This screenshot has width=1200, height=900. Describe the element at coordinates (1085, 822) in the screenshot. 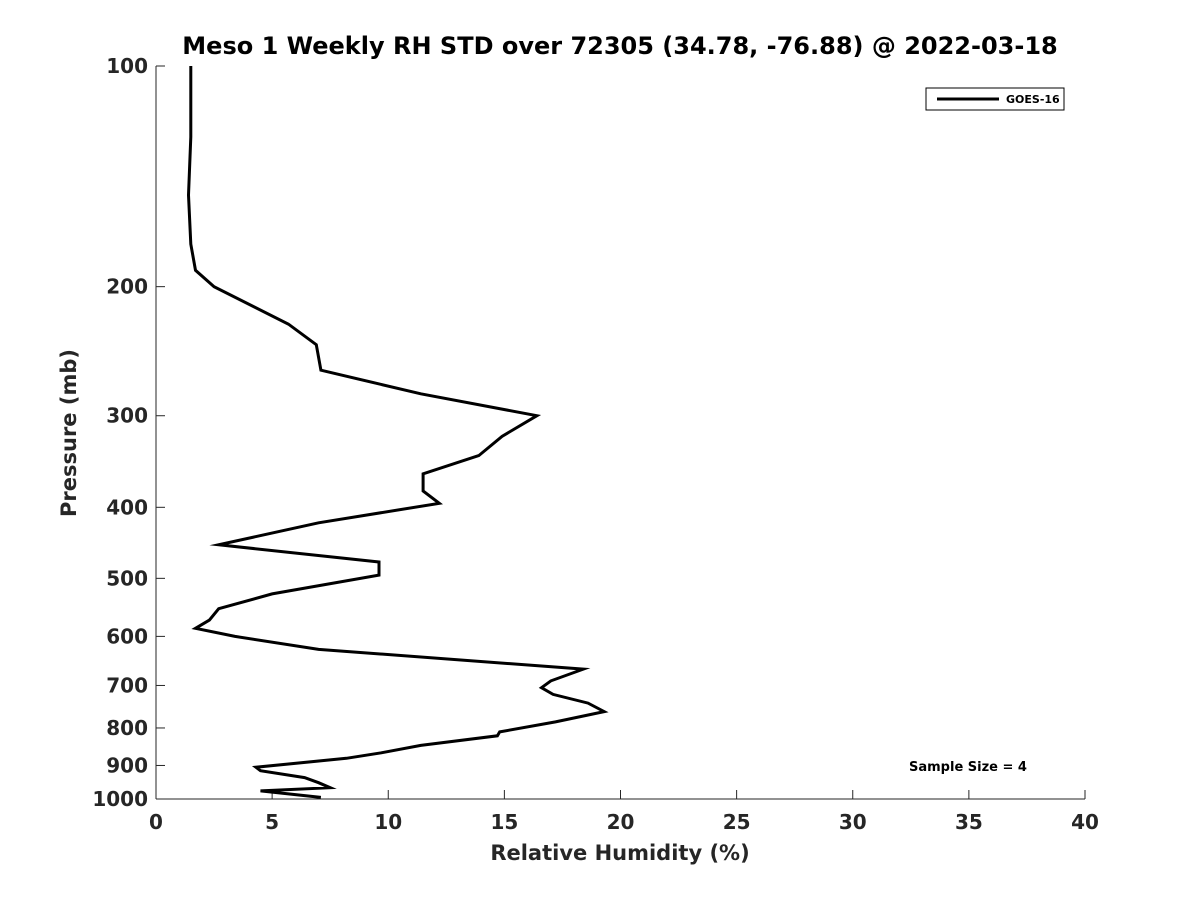

I see `x-tick-label: 40` at that location.